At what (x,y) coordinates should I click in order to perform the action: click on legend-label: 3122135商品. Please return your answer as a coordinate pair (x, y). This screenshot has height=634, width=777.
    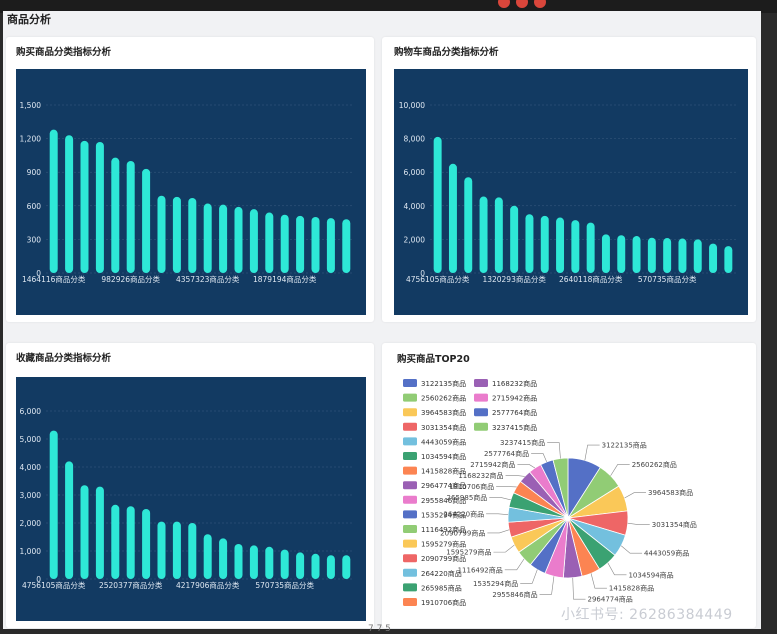
    Looking at the image, I should click on (443, 383).